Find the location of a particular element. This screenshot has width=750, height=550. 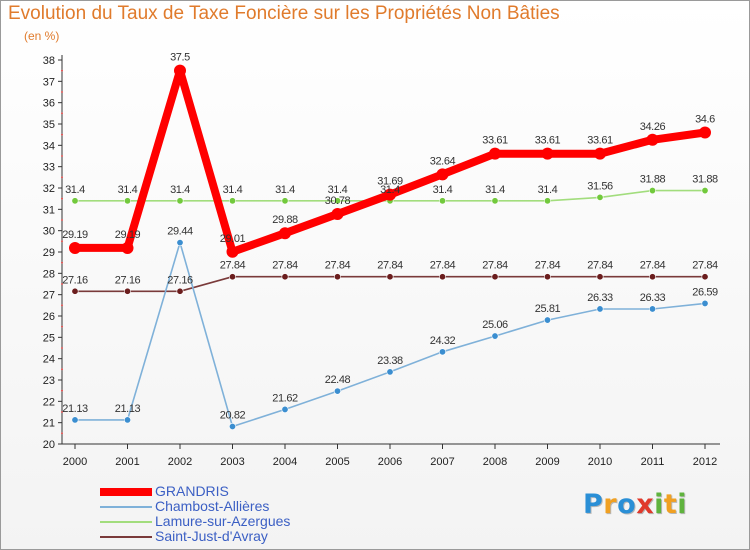

data-label: 31.69 is located at coordinates (390, 182).